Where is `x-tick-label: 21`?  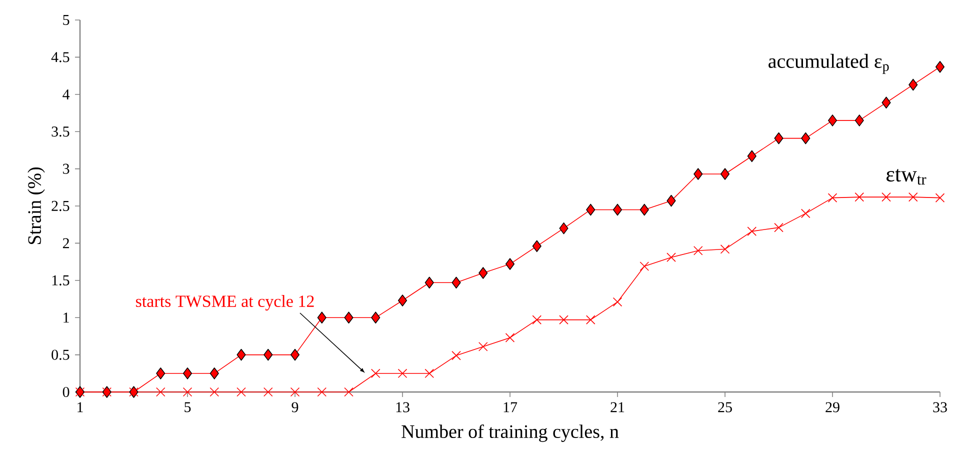
x-tick-label: 21 is located at coordinates (617, 407).